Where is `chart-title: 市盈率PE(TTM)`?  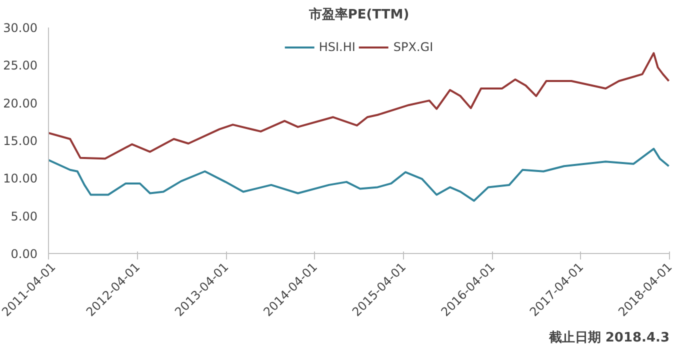
chart-title: 市盈率PE(TTM) is located at coordinates (359, 14).